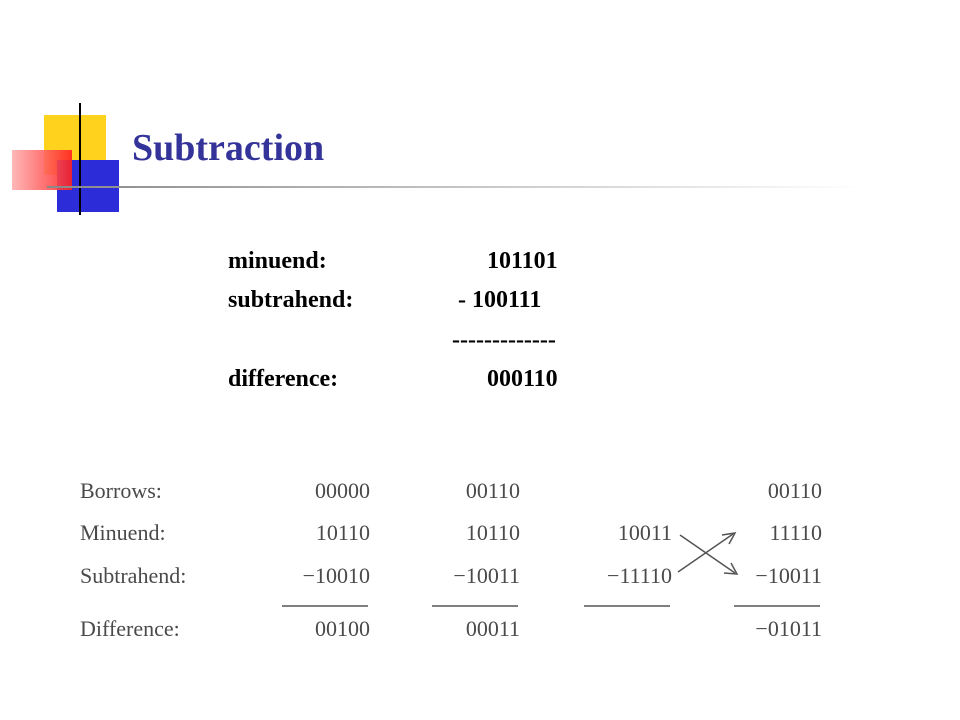 This screenshot has height=720, width=960. I want to click on example-label: subtrahend:, so click(290, 300).